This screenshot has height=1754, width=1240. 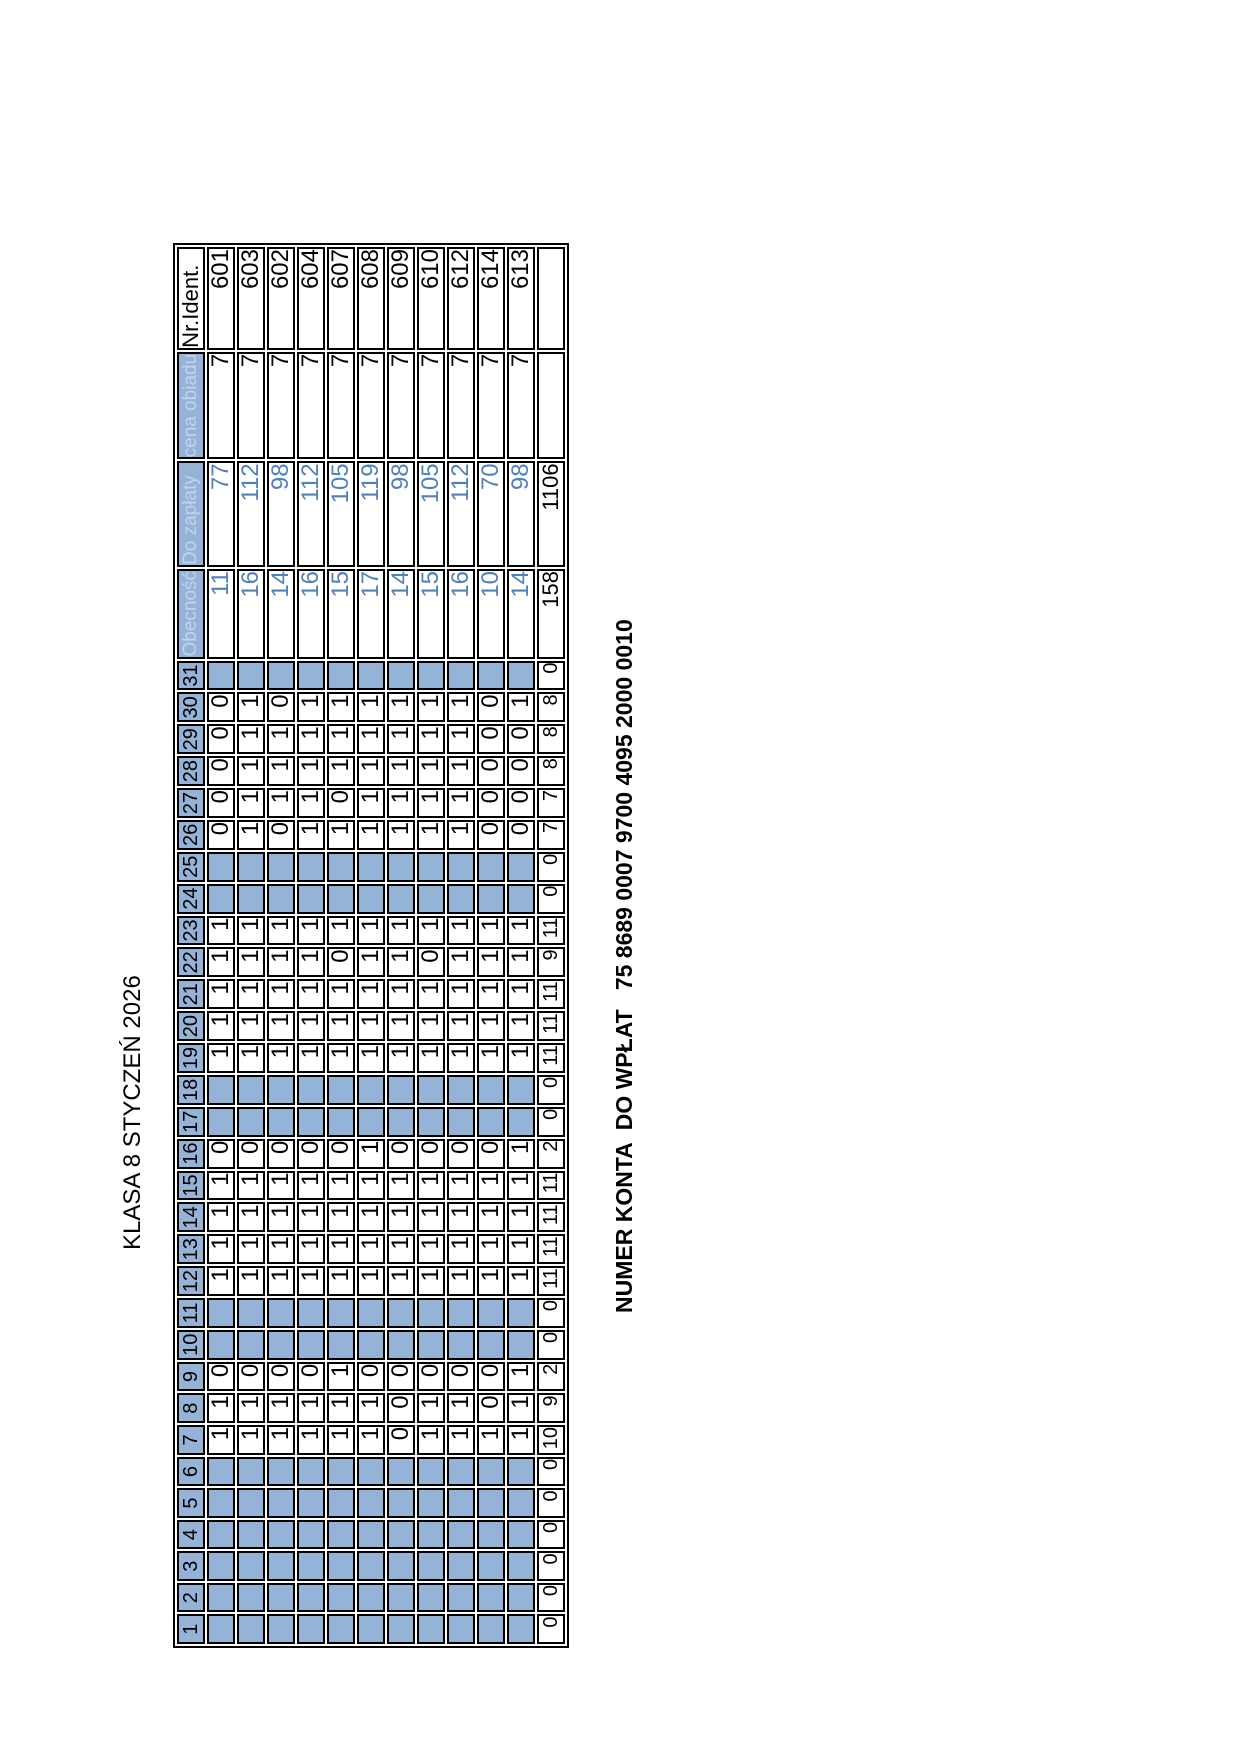 I want to click on attendance-cell-day13: 1, so click(x=311, y=1249).